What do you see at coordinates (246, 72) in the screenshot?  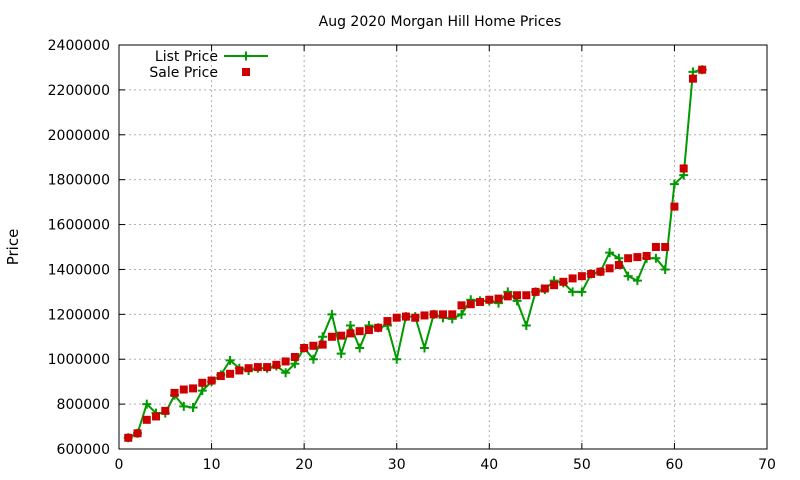 I see `legend-marker-sale-price` at bounding box center [246, 72].